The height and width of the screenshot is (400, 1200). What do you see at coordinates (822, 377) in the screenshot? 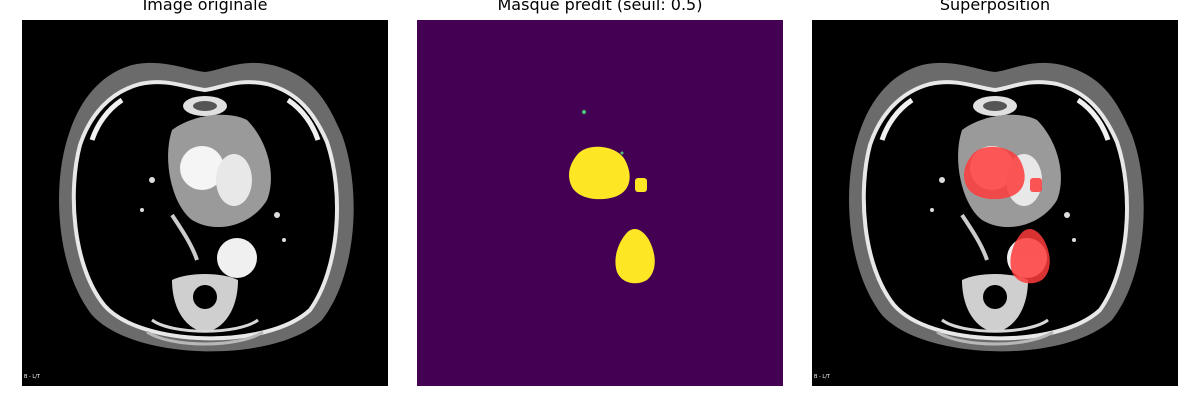
I see `corner-annotation-overlay: B - L/T` at bounding box center [822, 377].